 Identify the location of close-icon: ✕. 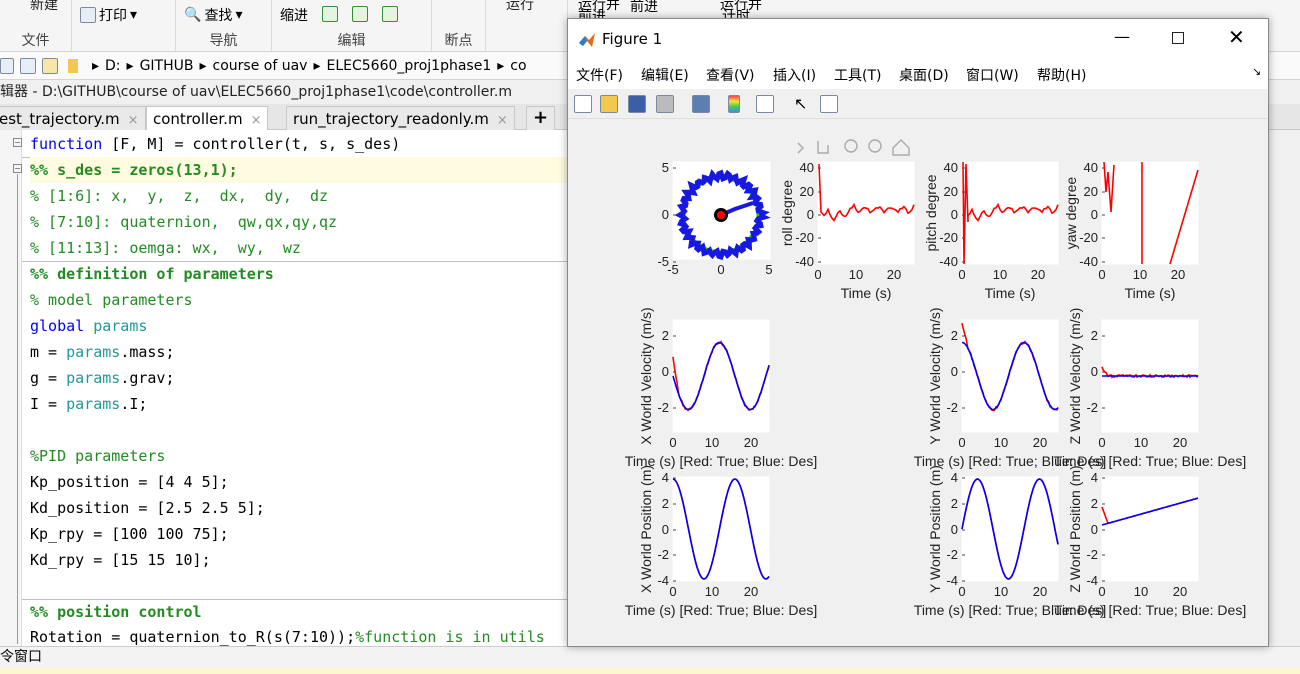
(1236, 37).